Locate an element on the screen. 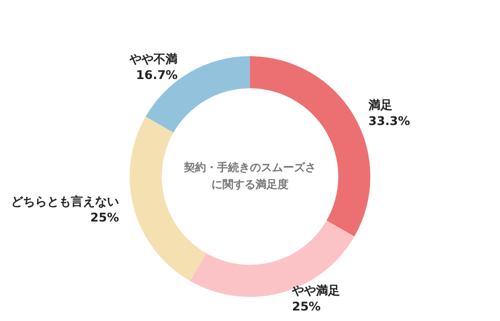 The width and height of the screenshot is (500, 321). slice-label: どちらとも言えない is located at coordinates (65, 201).